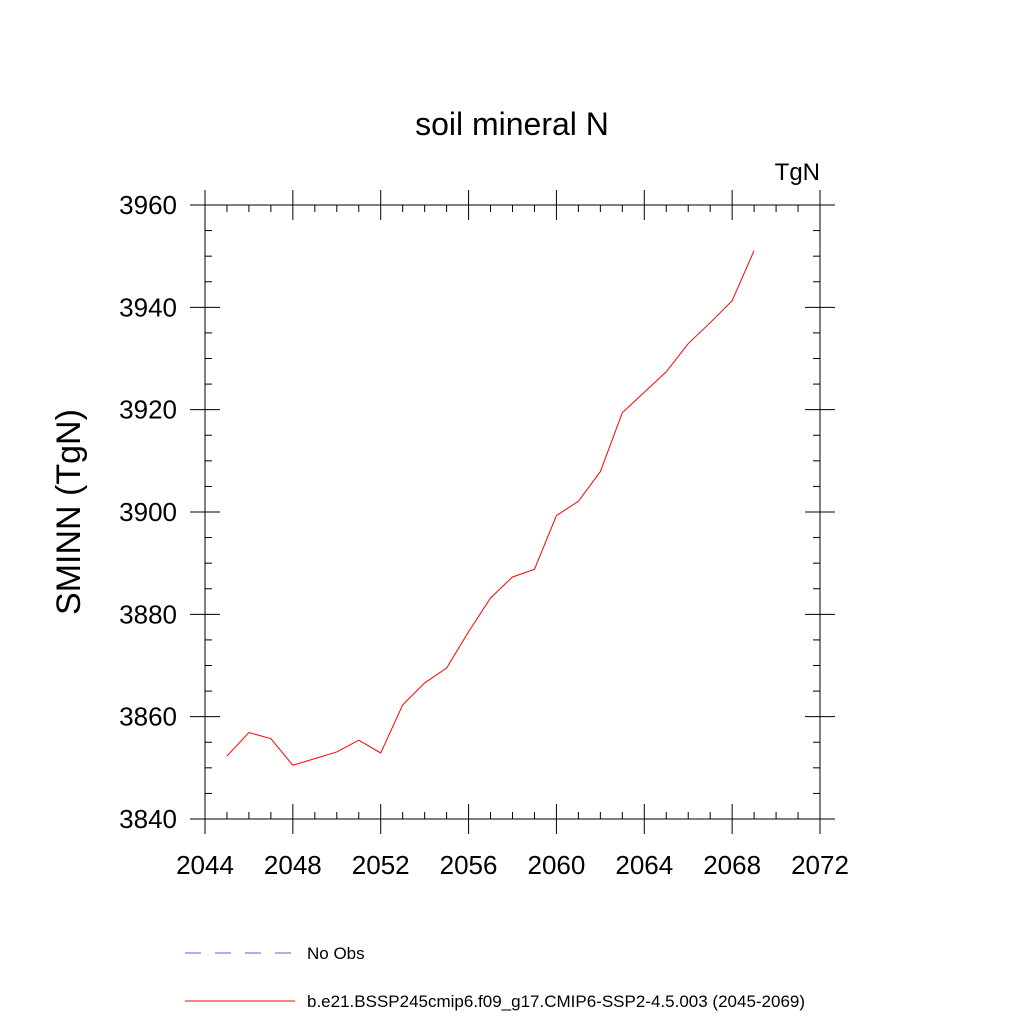 This screenshot has width=1024, height=1024. What do you see at coordinates (148, 819) in the screenshot?
I see `y-tick-label: 3840` at bounding box center [148, 819].